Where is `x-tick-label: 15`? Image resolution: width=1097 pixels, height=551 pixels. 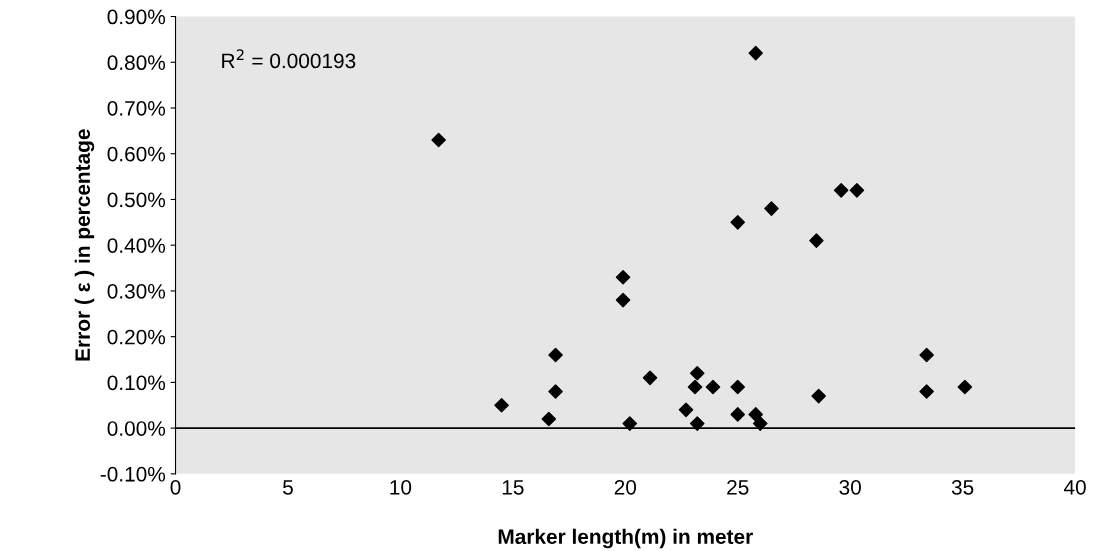
x-tick-label: 15 is located at coordinates (513, 487).